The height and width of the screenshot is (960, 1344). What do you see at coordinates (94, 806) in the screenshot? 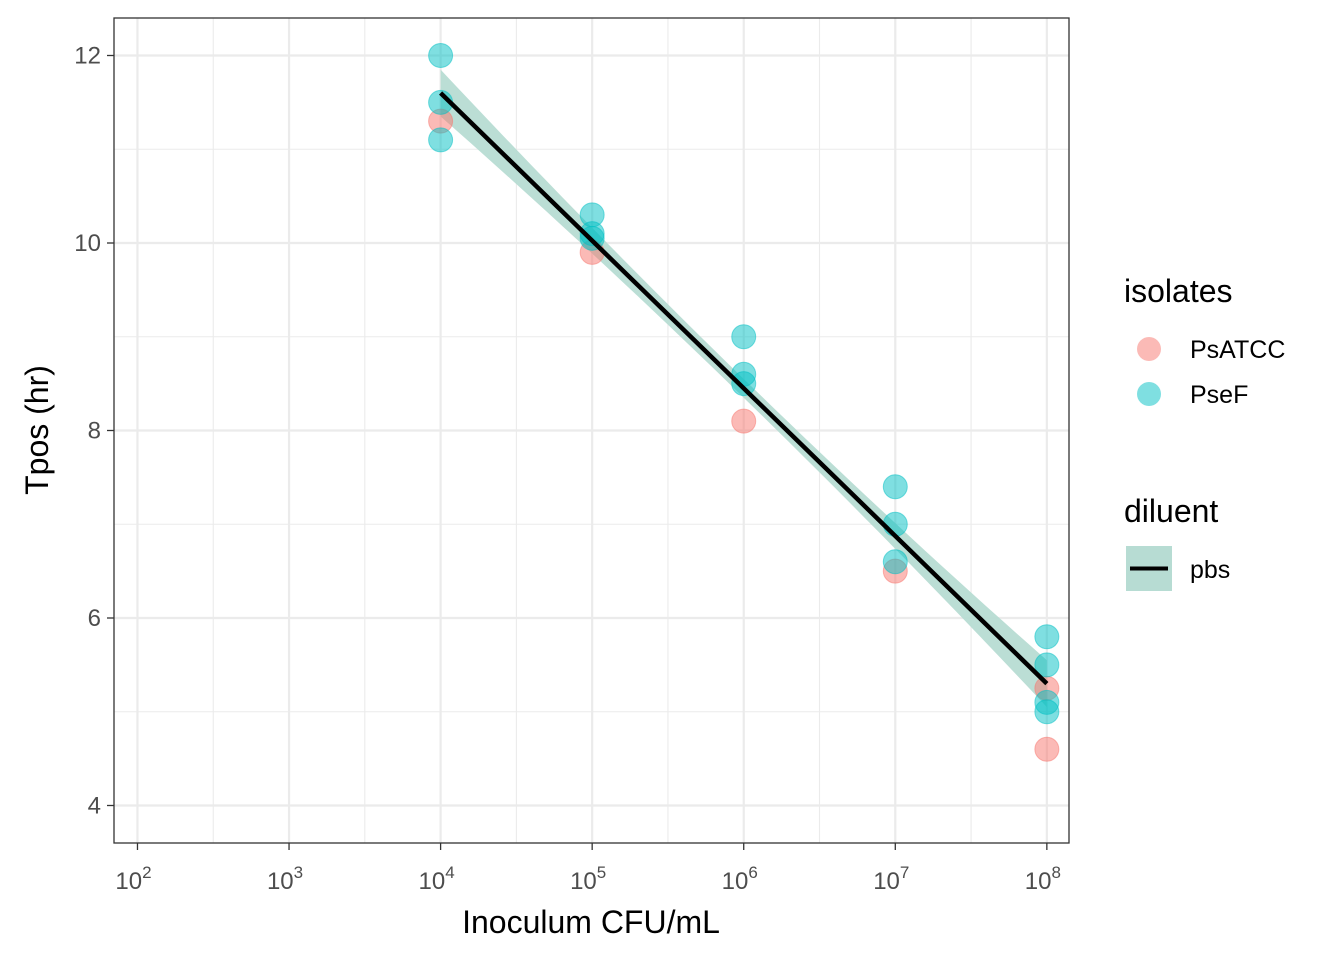
I see `y-tick-label: 4` at bounding box center [94, 806].